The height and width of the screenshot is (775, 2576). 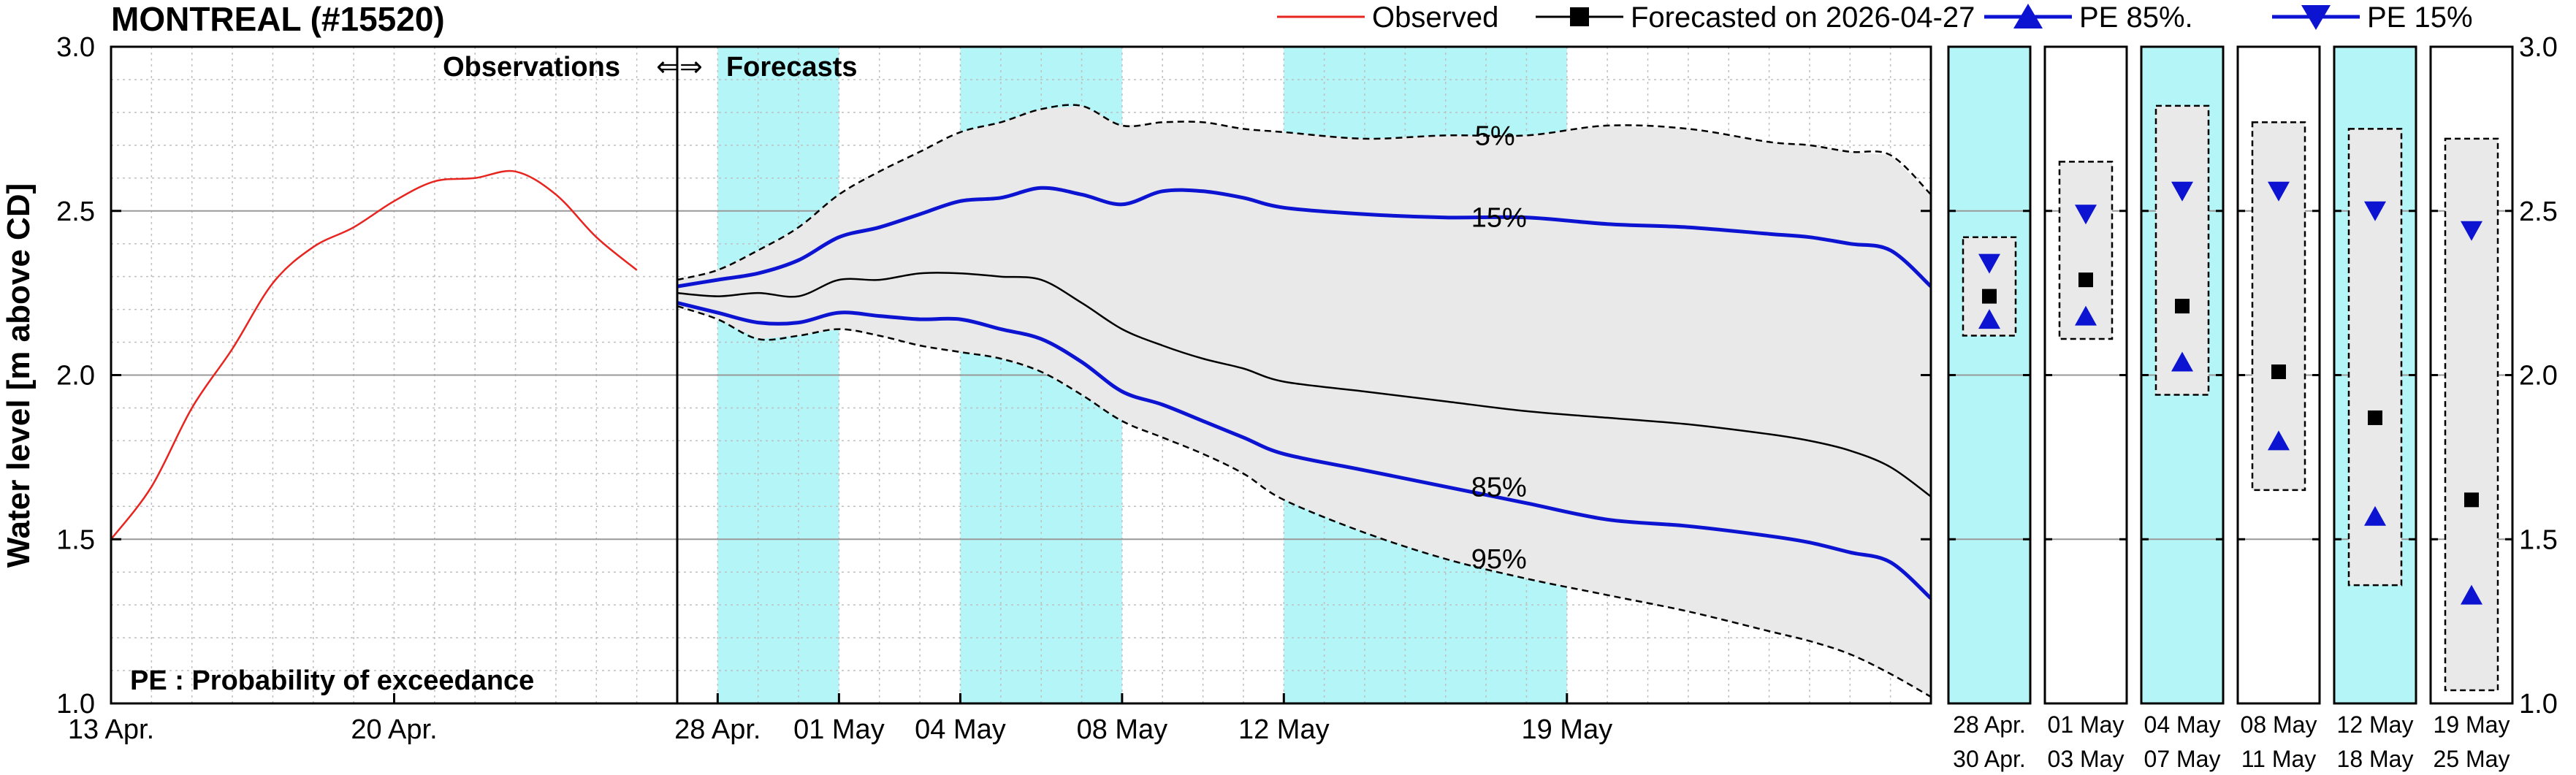 What do you see at coordinates (75, 47) in the screenshot?
I see `y-tick-label-left: 3.0` at bounding box center [75, 47].